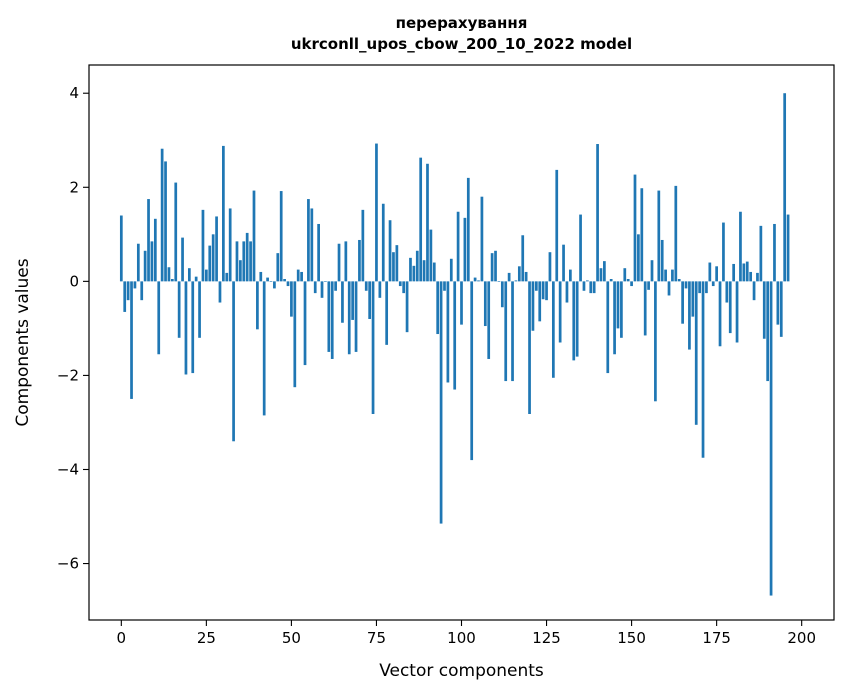 The image size is (847, 696). What do you see at coordinates (73, 328) in the screenshot?
I see `y-axis: −6 −4 −2 0 2 4` at bounding box center [73, 328].